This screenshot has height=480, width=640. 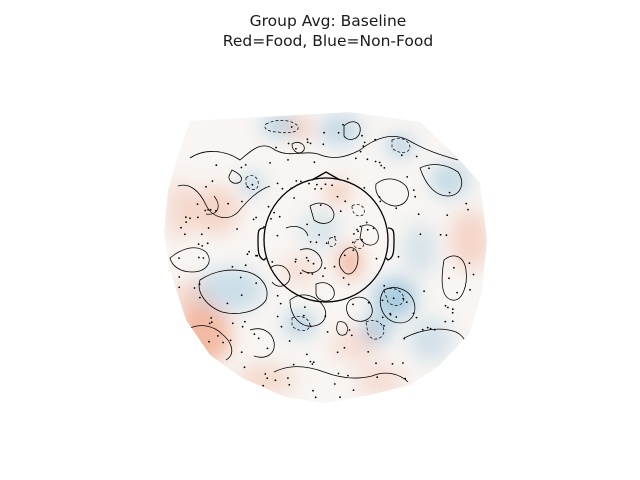 I want to click on negative-contours, so click(x=328, y=230).